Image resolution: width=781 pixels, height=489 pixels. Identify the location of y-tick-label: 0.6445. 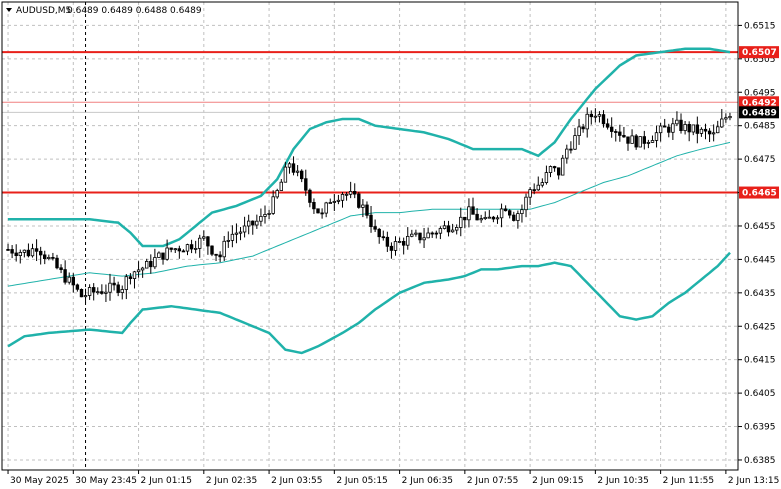
(760, 260).